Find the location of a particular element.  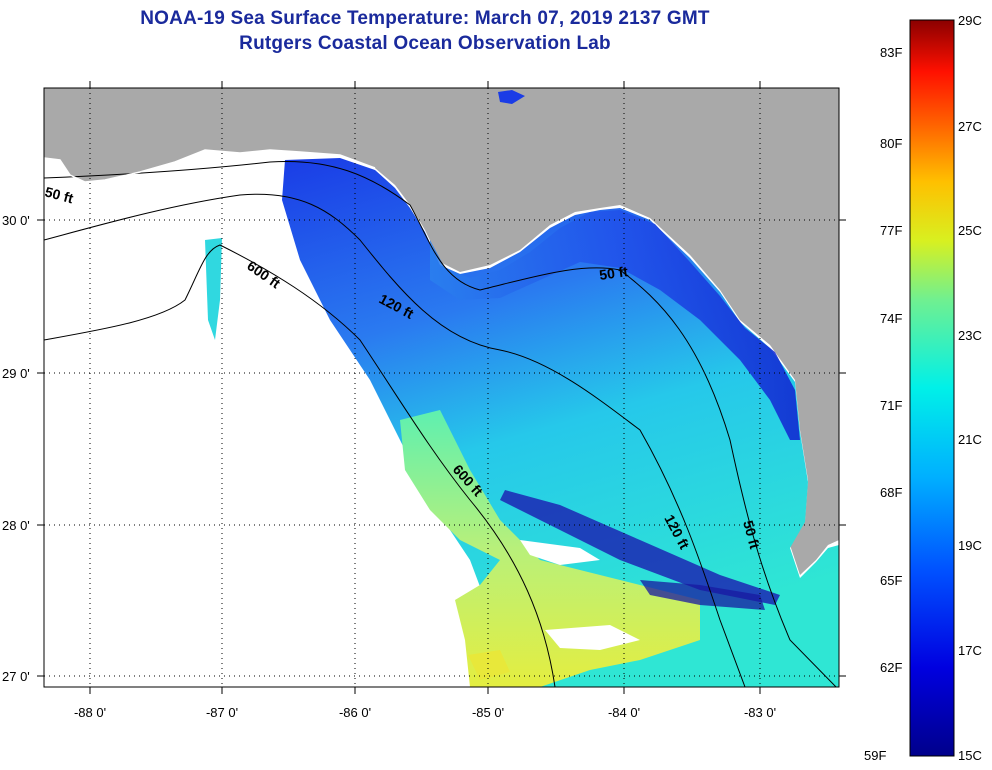

sst-patch-bay is located at coordinates (511, 97).